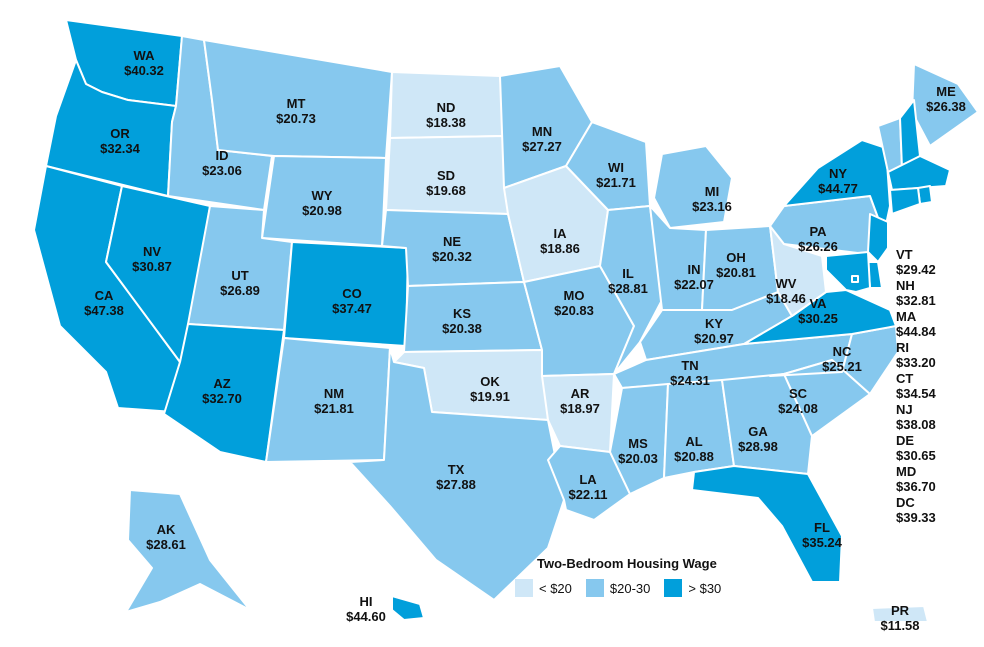 Image resolution: width=984 pixels, height=647 pixels. What do you see at coordinates (296, 103) in the screenshot?
I see `state-label-mt: MT` at bounding box center [296, 103].